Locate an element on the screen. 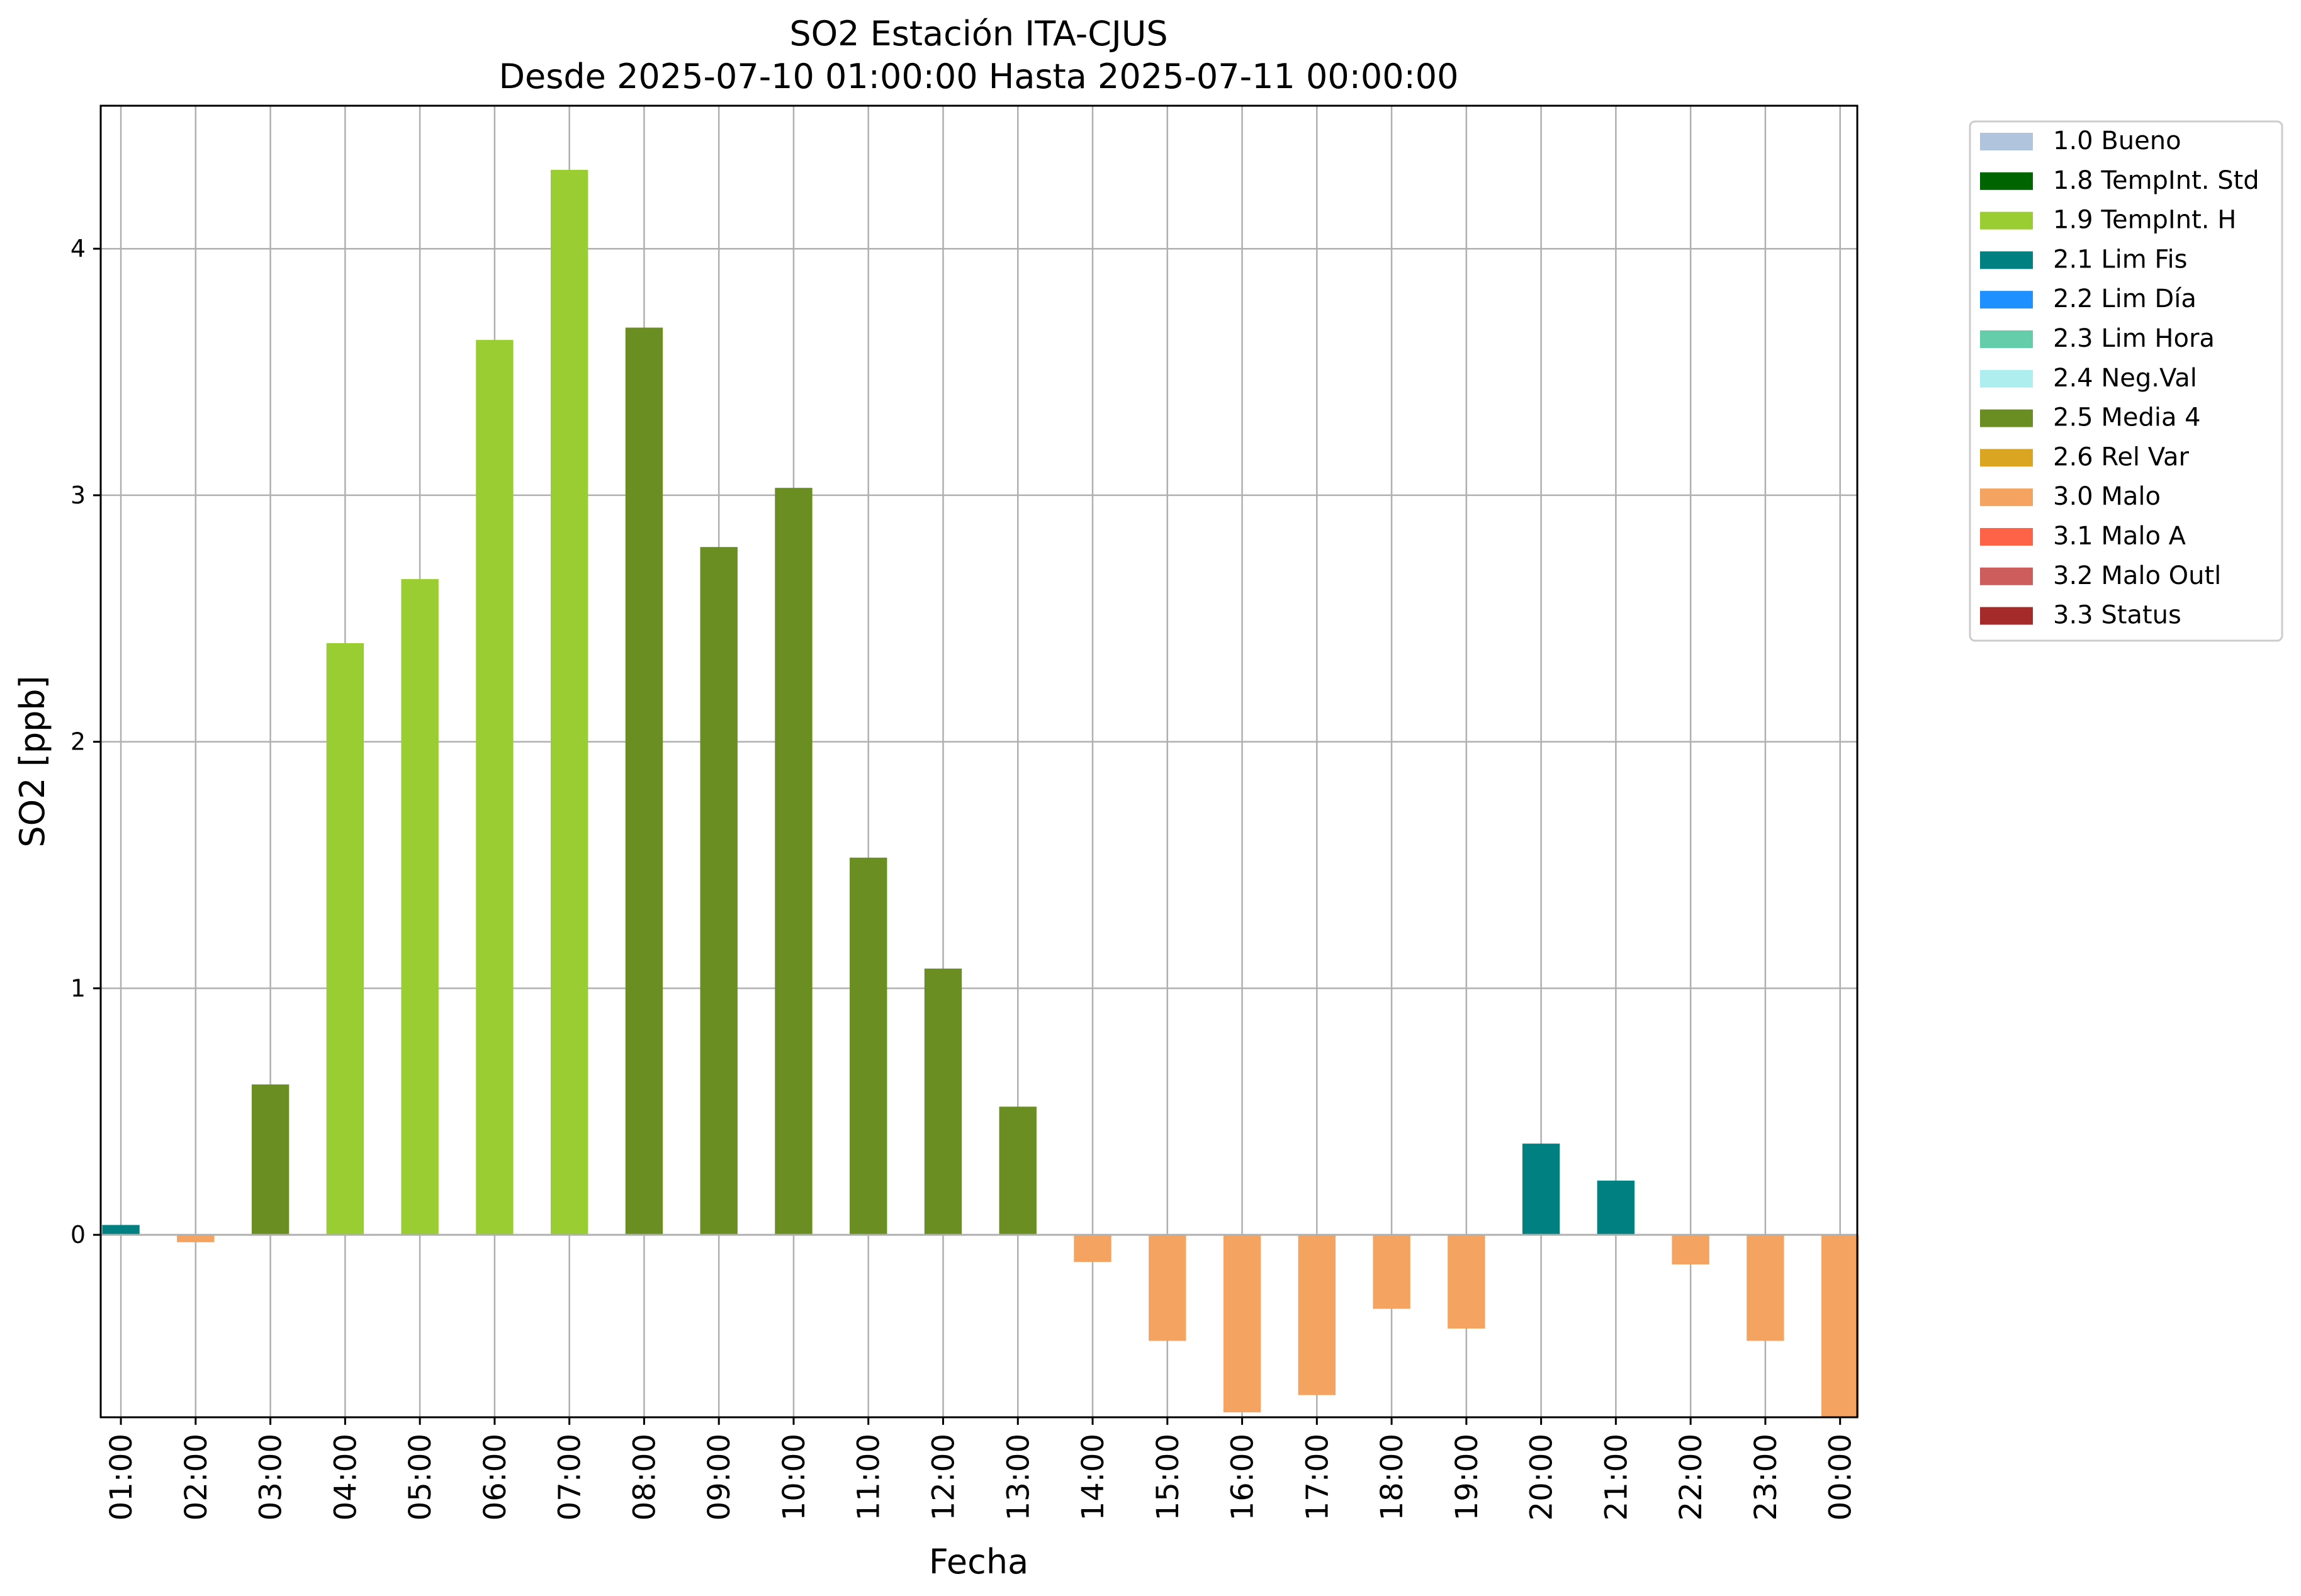  x-tick-label: 22:00 is located at coordinates (1692, 1477).